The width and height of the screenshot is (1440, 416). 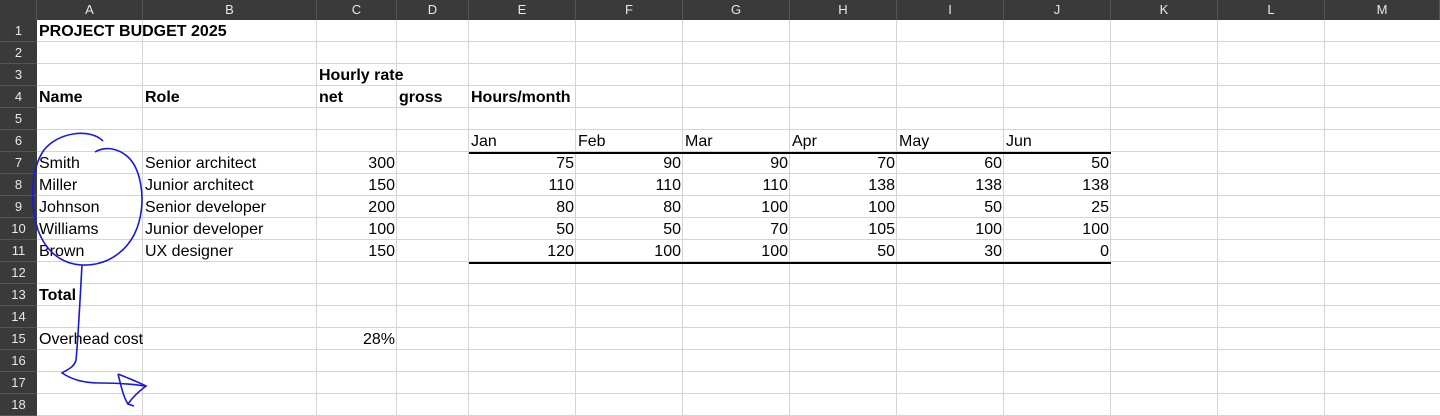 What do you see at coordinates (484, 141) in the screenshot?
I see `cell-E6-month: Jan` at bounding box center [484, 141].